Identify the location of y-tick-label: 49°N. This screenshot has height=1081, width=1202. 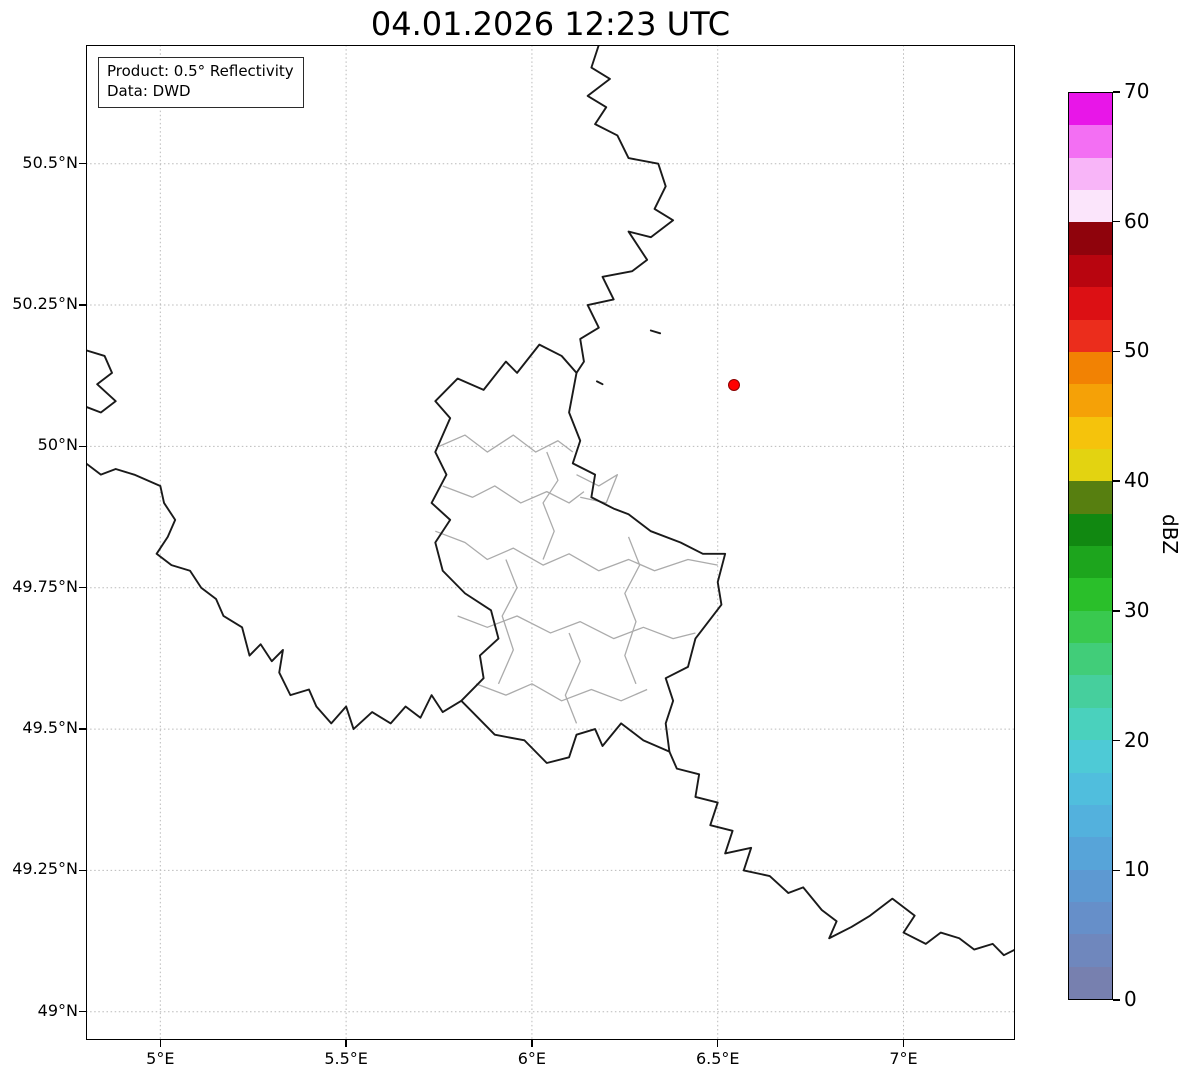
(57, 1010).